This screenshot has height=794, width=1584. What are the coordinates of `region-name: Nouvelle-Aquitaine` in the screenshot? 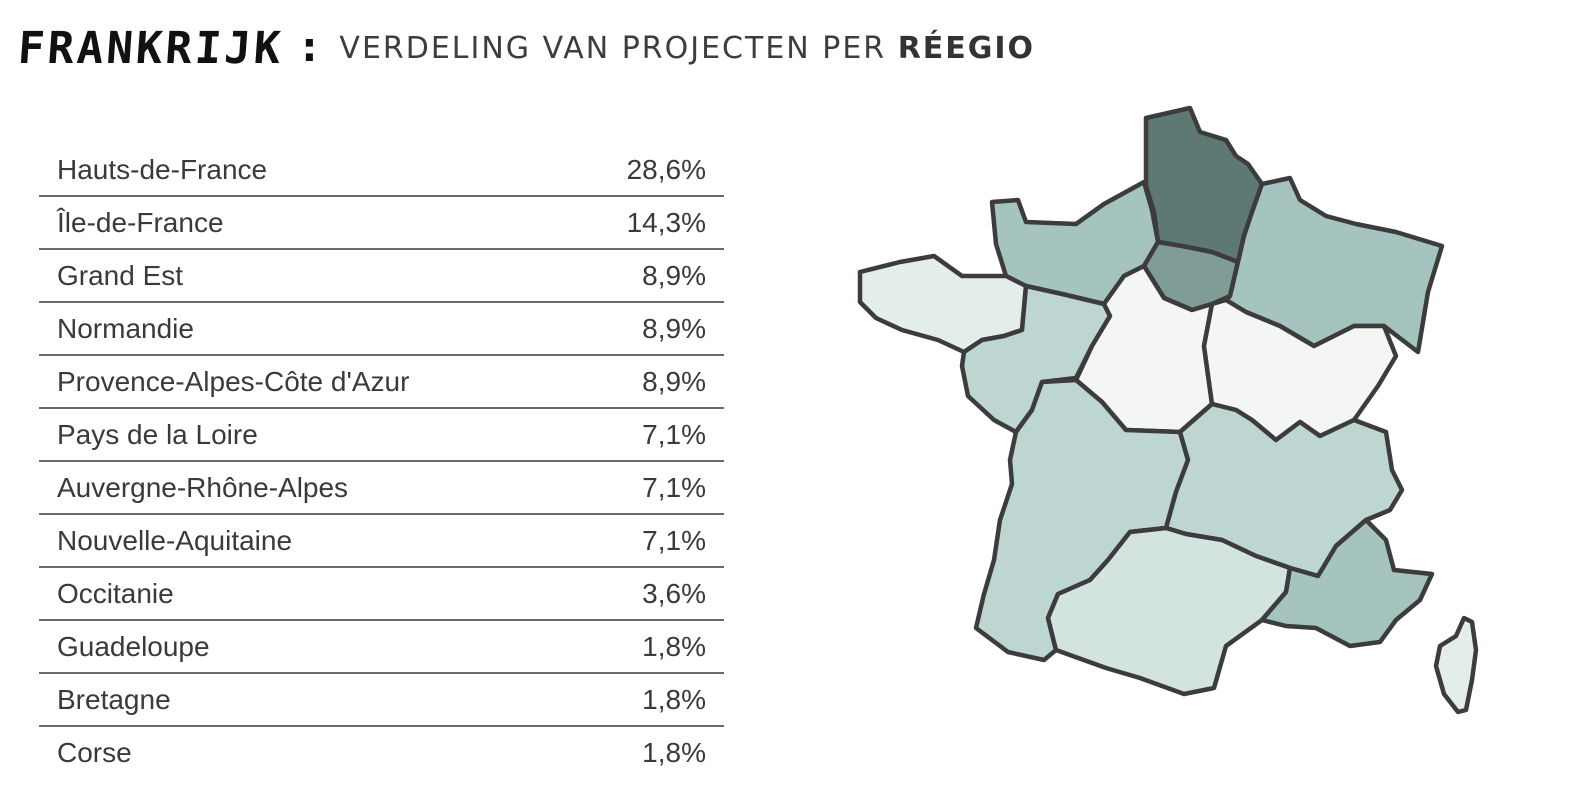 It's located at (175, 540).